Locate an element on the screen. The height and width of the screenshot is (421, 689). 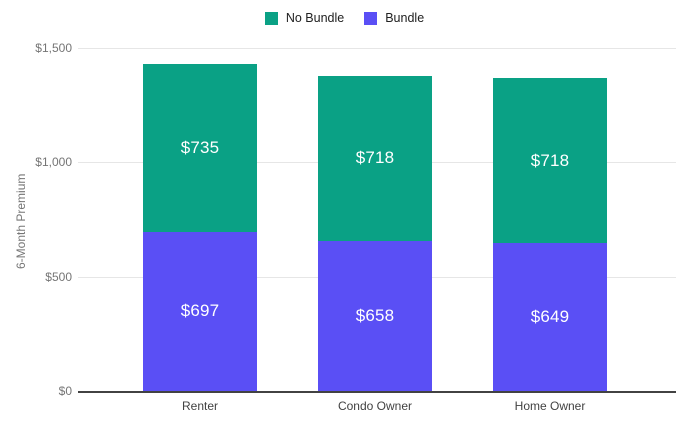
segment-no-bundle-condo-owner: $718 is located at coordinates (375, 158).